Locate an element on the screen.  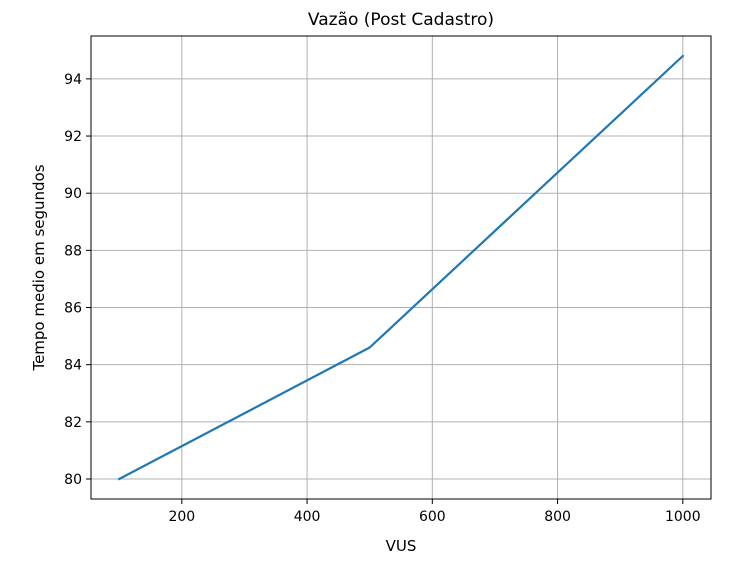
x-tick-label: 800 is located at coordinates (557, 517).